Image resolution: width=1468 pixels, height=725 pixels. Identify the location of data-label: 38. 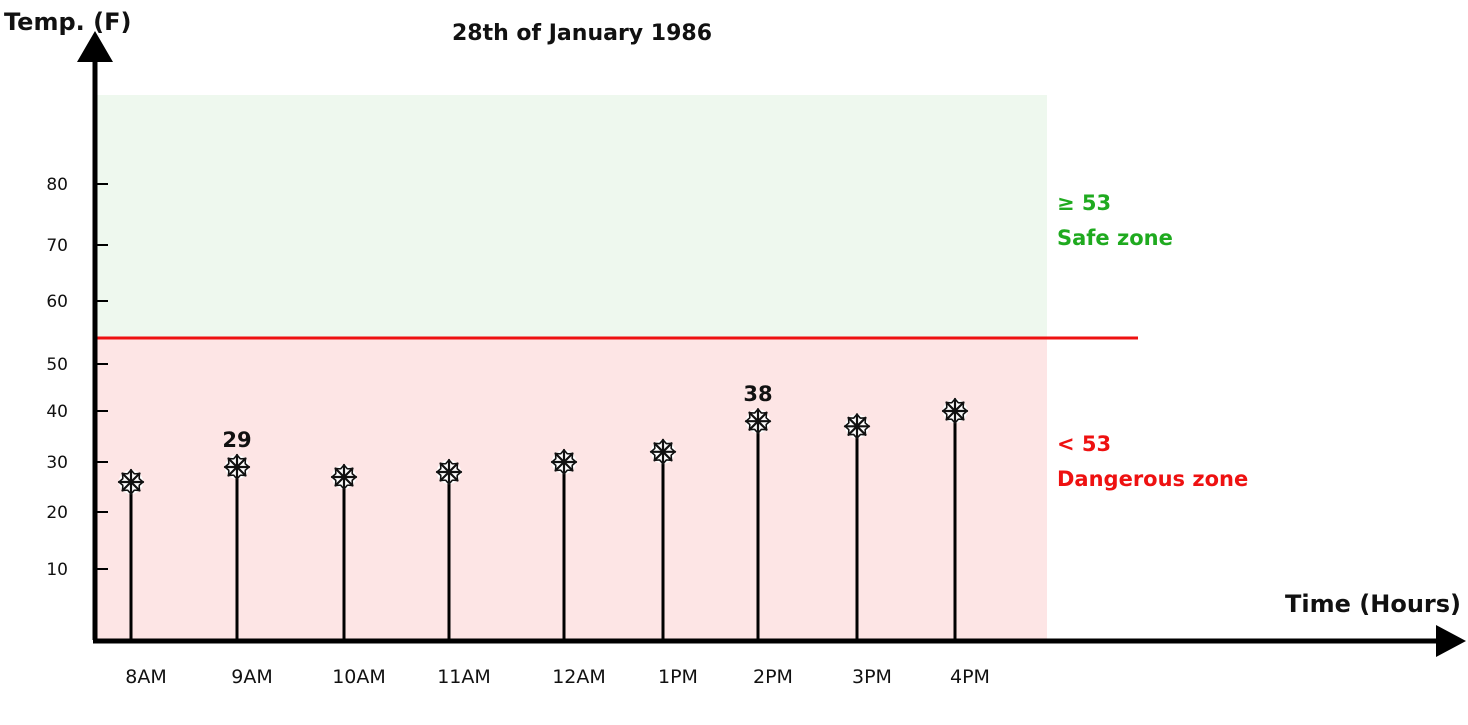
(757, 394).